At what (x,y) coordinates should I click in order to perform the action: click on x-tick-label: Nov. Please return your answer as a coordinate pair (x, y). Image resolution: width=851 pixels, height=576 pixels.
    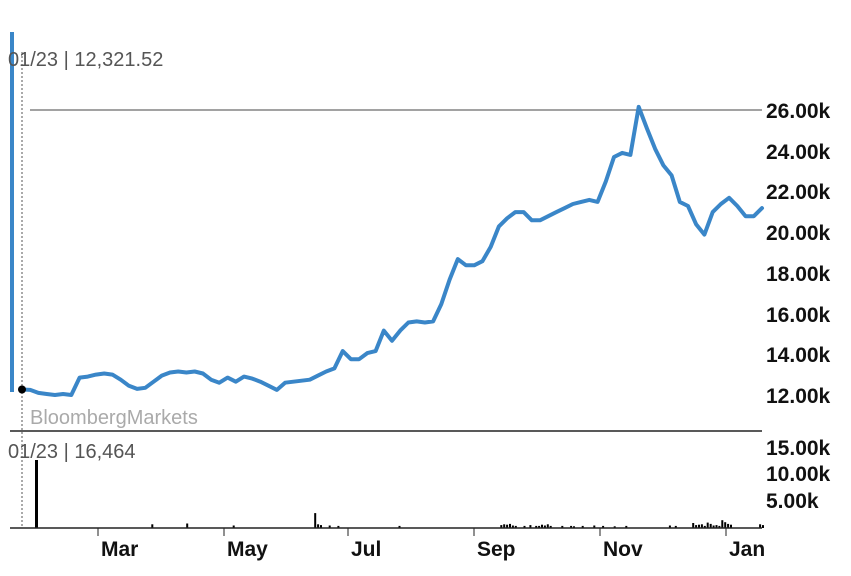
    Looking at the image, I should click on (623, 549).